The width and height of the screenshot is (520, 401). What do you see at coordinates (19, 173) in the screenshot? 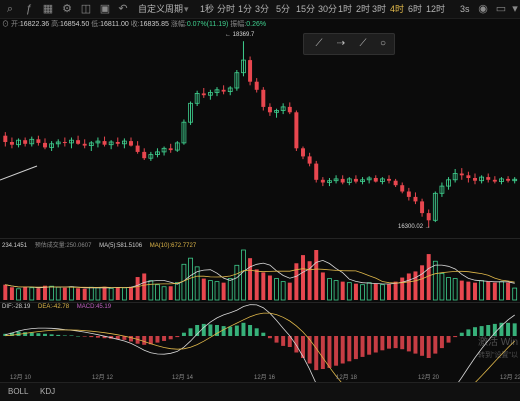
I see `drawn-trend-line` at bounding box center [19, 173].